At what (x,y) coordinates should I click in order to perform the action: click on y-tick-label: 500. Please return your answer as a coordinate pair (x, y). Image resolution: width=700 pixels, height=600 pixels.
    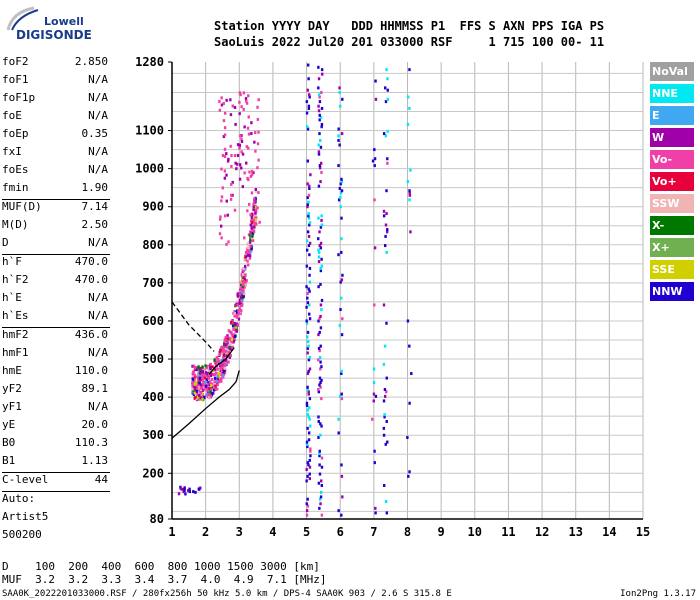
    Looking at the image, I should click on (153, 359).